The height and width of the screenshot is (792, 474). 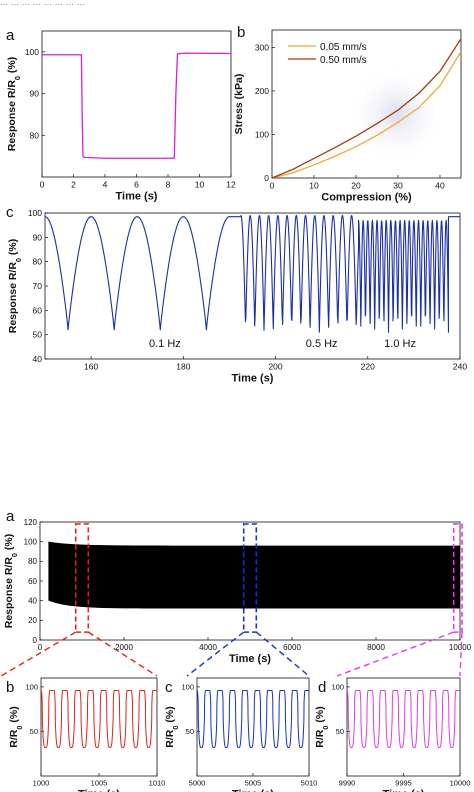 What do you see at coordinates (366, 198) in the screenshot?
I see `x-axis-label: Compression (%)` at bounding box center [366, 198].